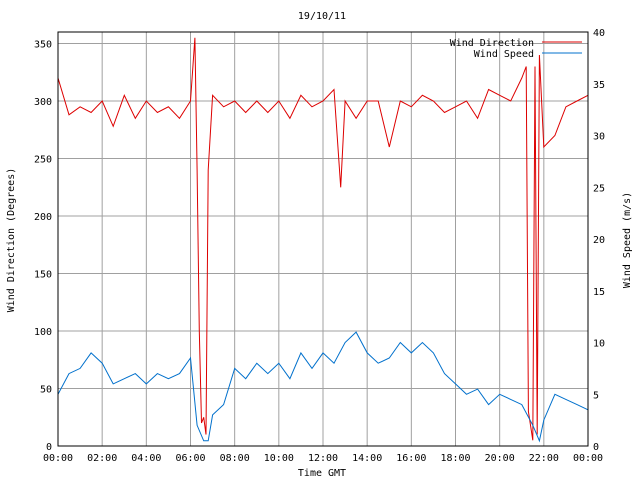  I want to click on y-right-tick-label: 15, so click(599, 292).